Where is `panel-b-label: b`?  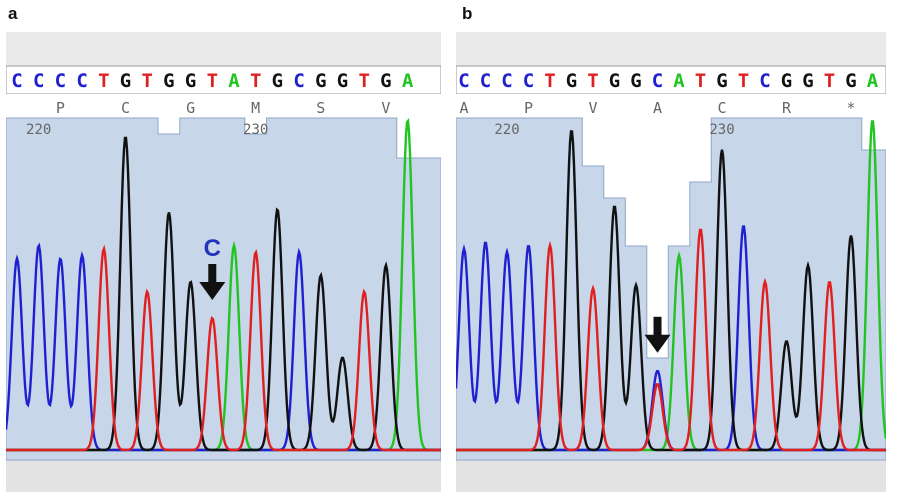 panel-b-label: b is located at coordinates (467, 13).